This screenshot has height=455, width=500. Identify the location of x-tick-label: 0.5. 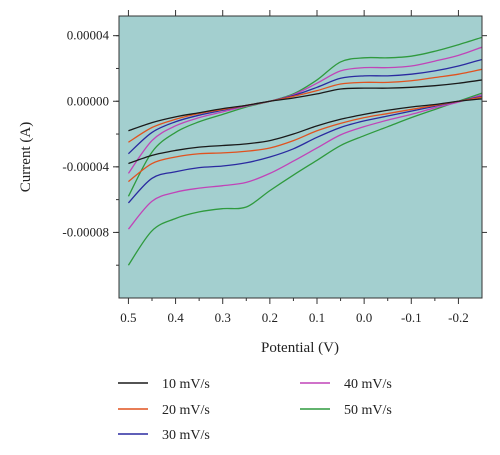
(128, 317).